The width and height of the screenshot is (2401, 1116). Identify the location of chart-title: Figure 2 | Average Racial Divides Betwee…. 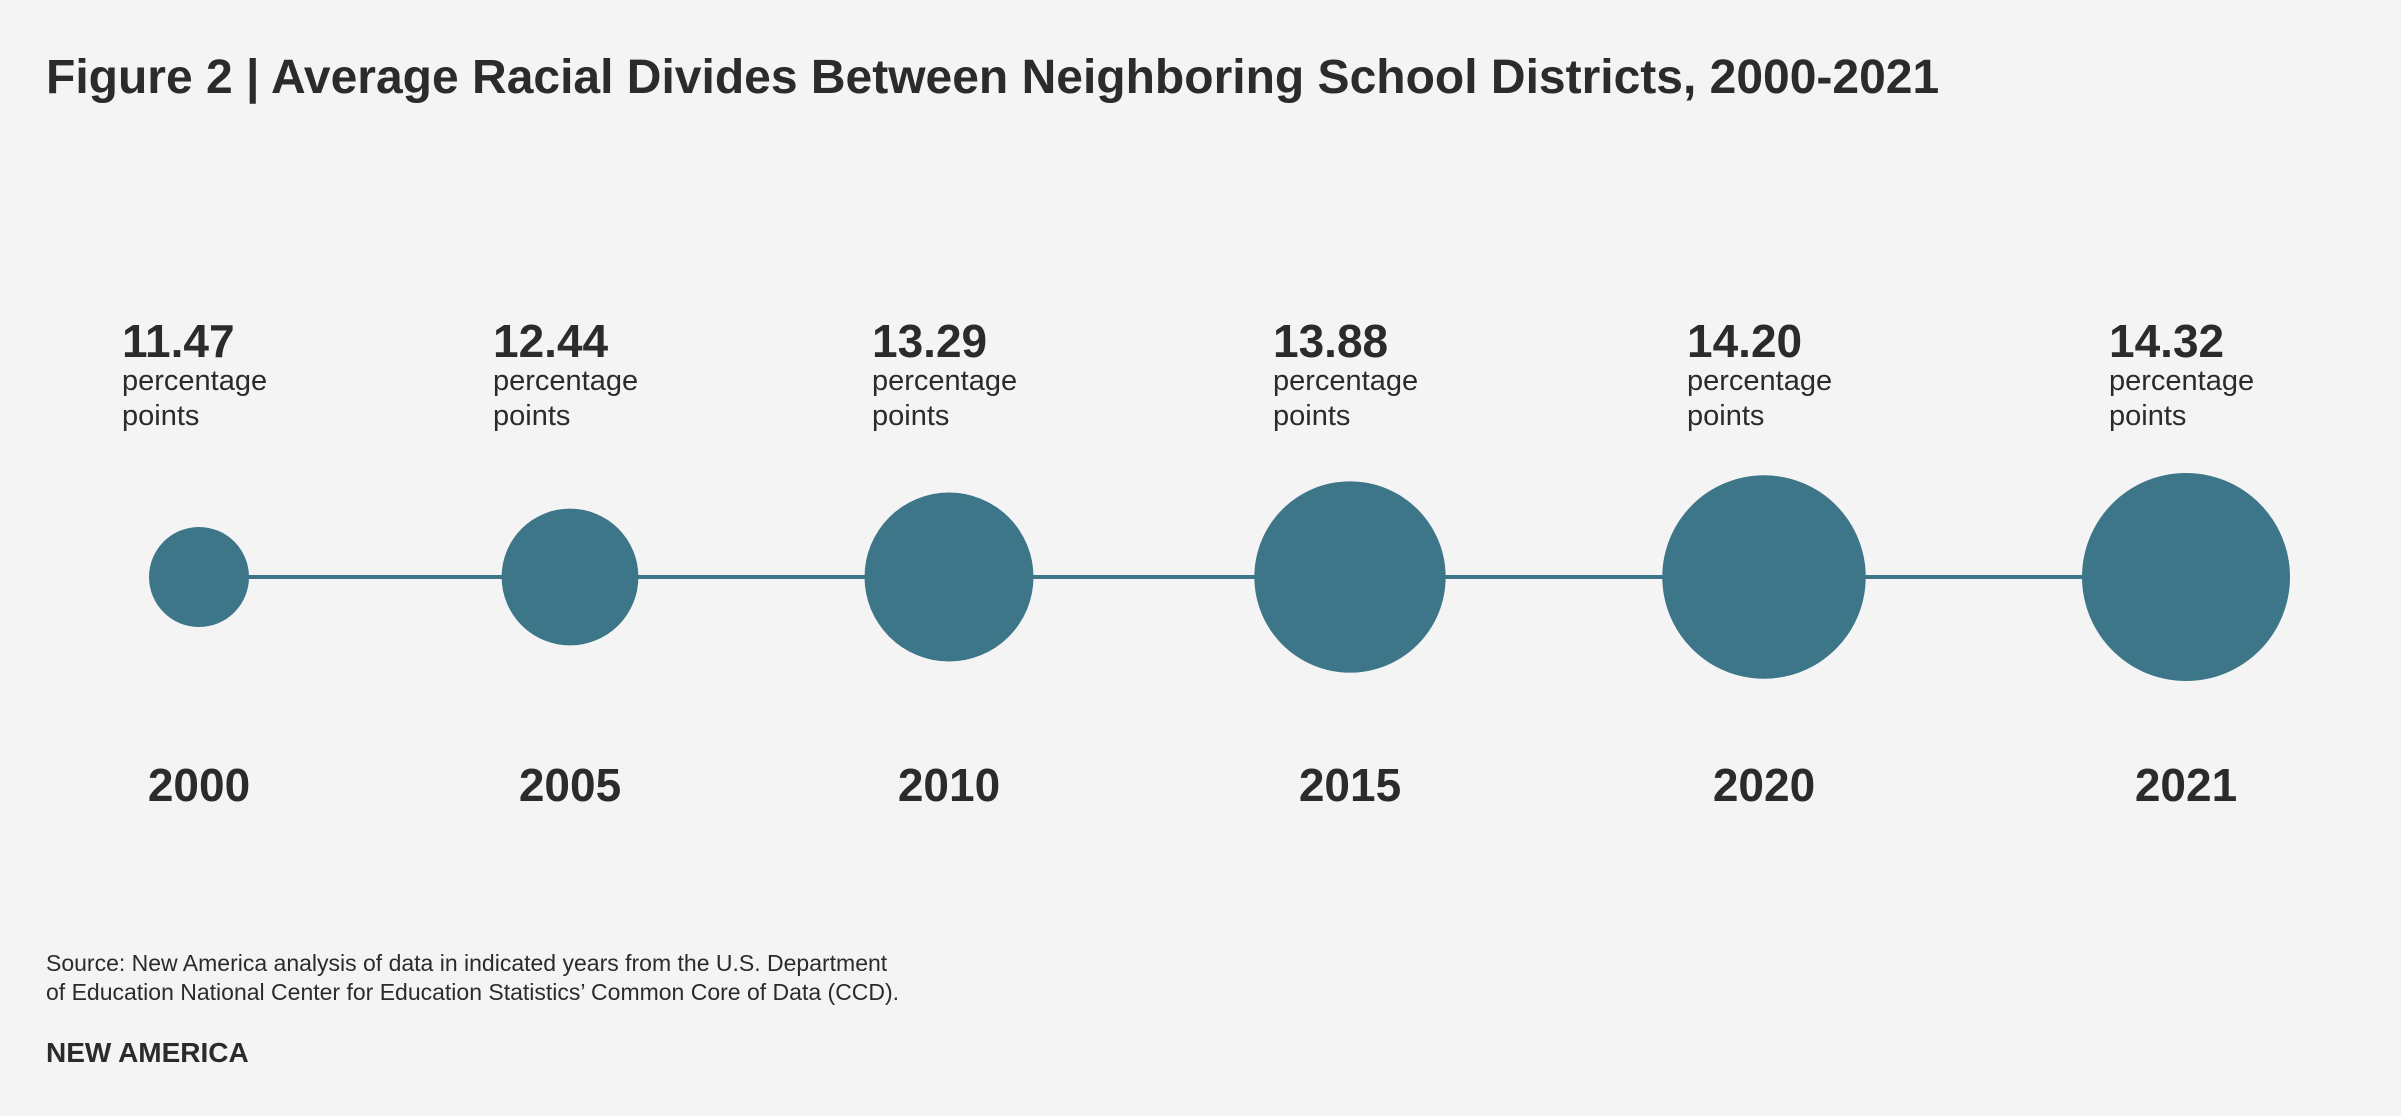
(993, 77).